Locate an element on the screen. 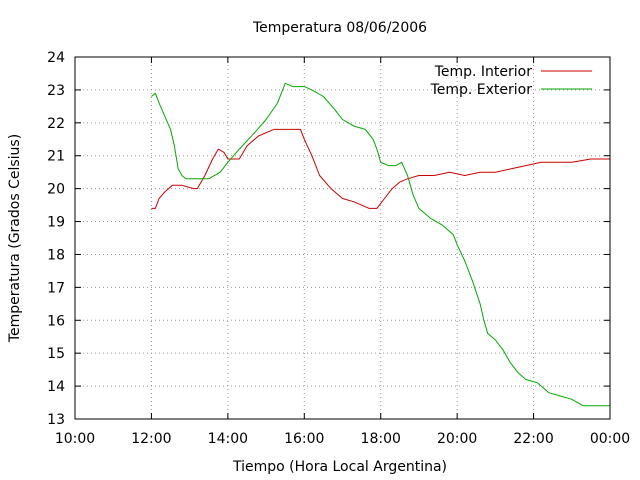 Image resolution: width=640 pixels, height=480 pixels. y-tick-label: 19 is located at coordinates (56, 223).